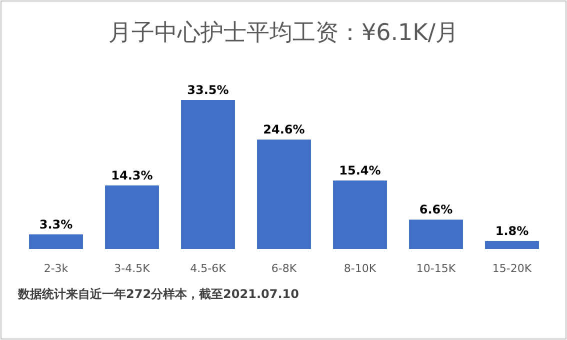 The width and height of the screenshot is (567, 340). What do you see at coordinates (512, 268) in the screenshot?
I see `x-tick-label: 15-20K` at bounding box center [512, 268].